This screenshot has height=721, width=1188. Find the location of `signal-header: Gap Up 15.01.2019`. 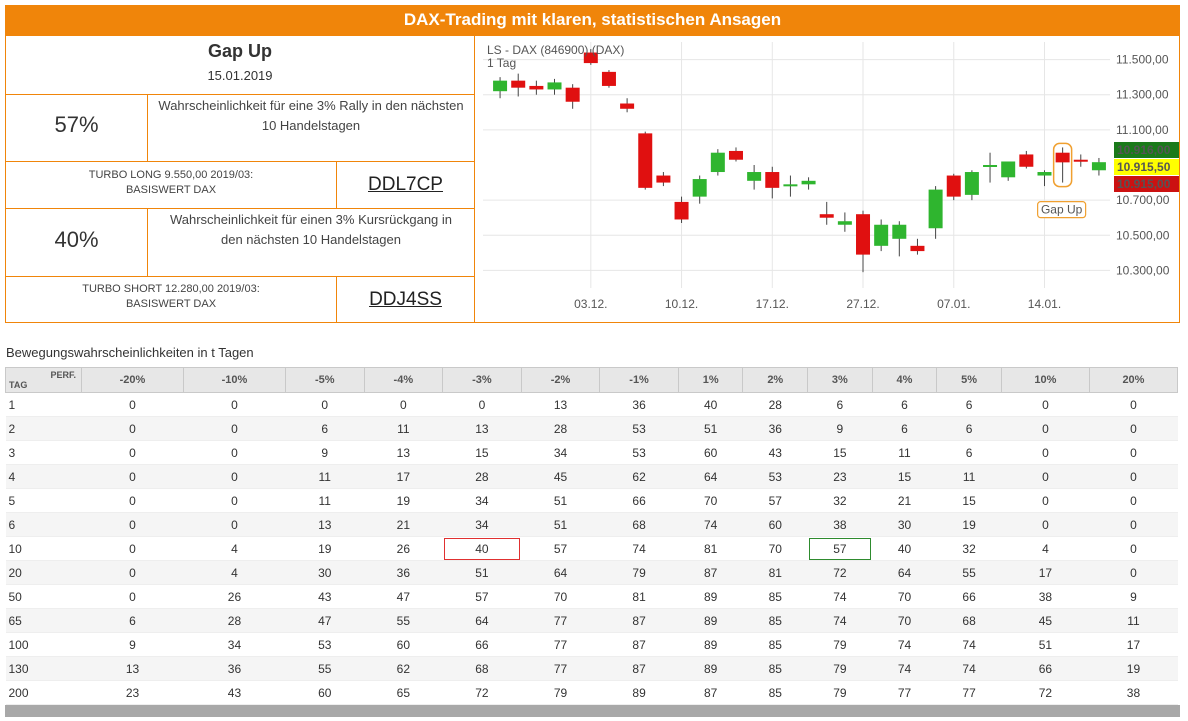

signal-header: Gap Up 15.01.2019 is located at coordinates (240, 59).